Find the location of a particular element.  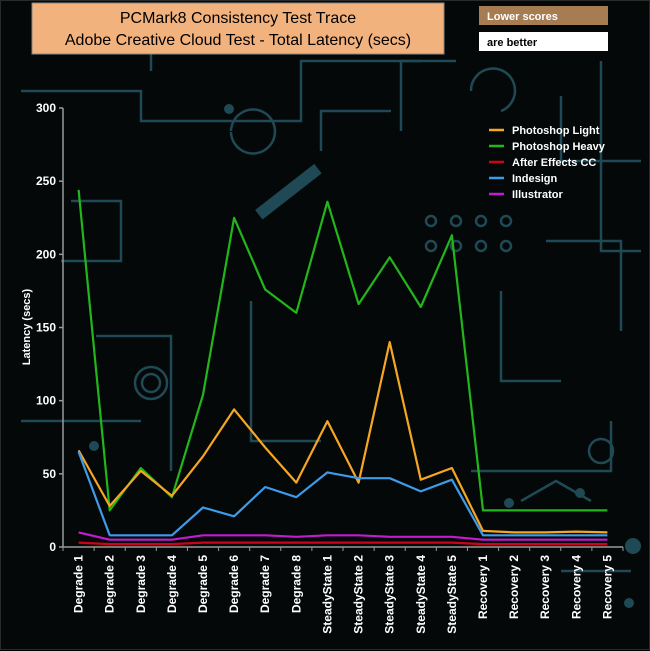

legend-label: Illustrator is located at coordinates (537, 195).